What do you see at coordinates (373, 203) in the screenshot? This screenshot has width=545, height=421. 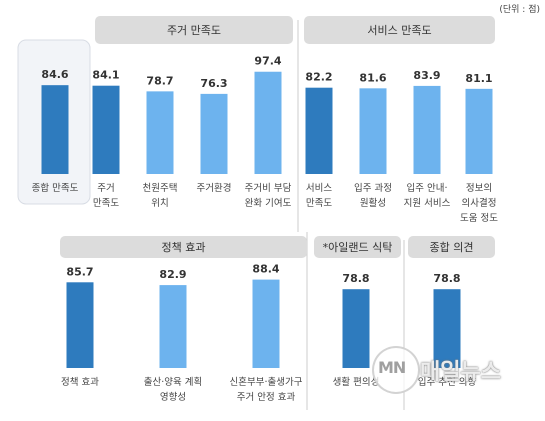 I see `category-label: 원활성` at bounding box center [373, 203].